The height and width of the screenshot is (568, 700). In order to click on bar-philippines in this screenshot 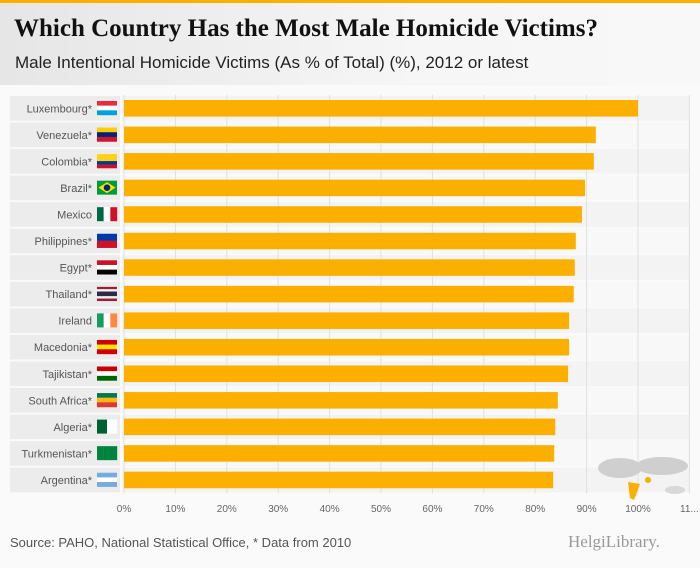, I will do `click(350, 241)`.